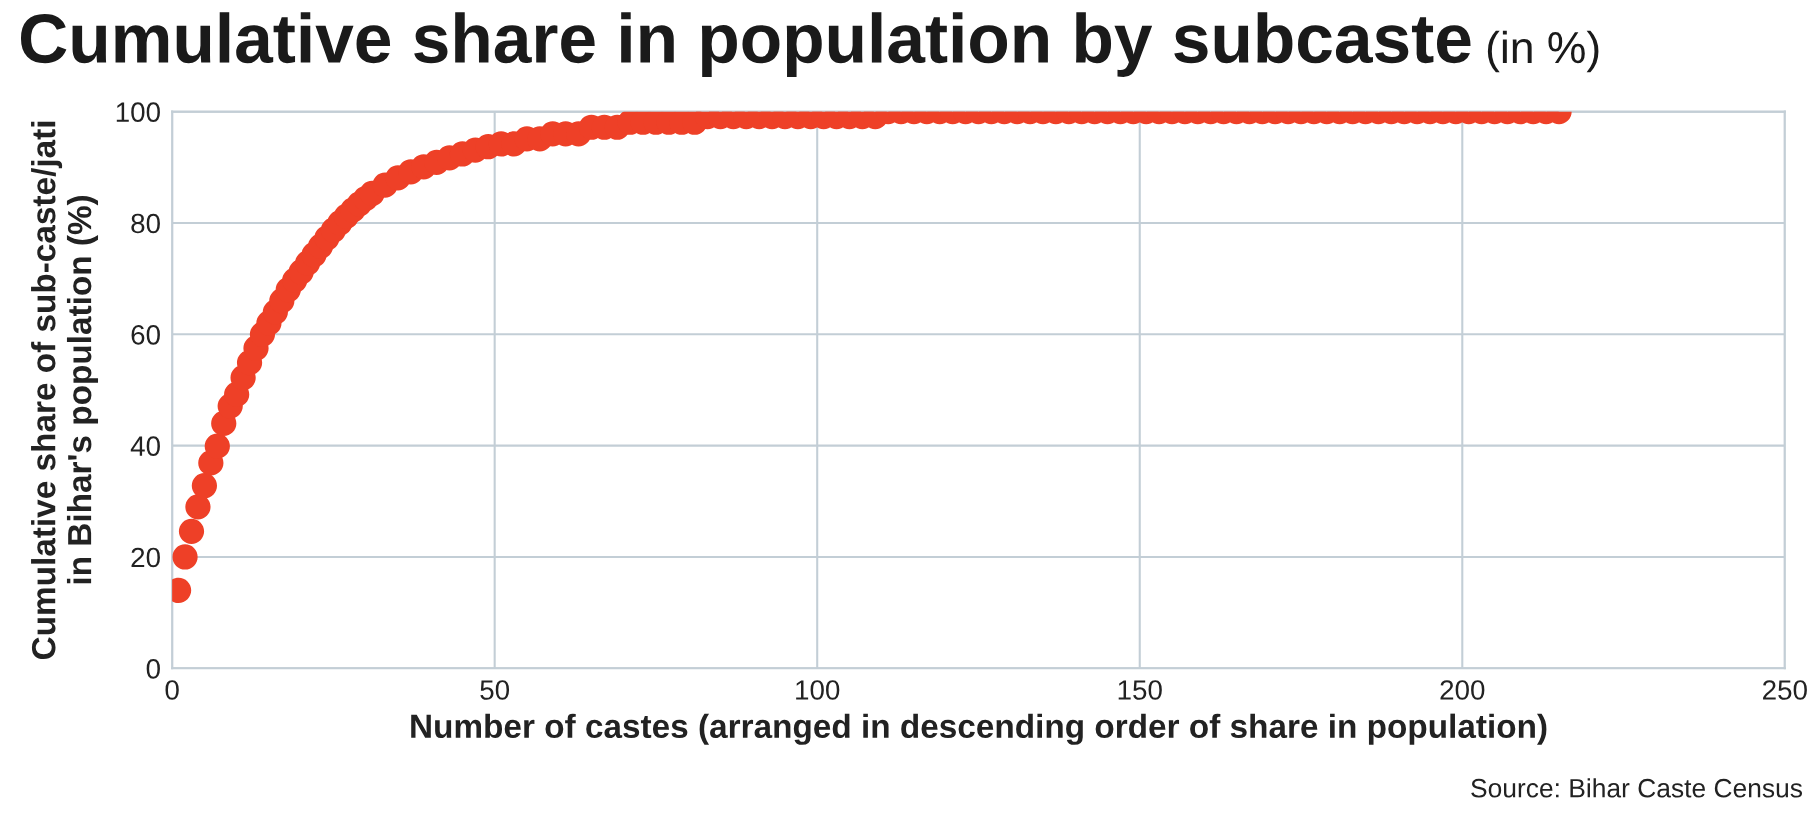 The image size is (1812, 815). I want to click on x-tick-label: 250, so click(1785, 690).